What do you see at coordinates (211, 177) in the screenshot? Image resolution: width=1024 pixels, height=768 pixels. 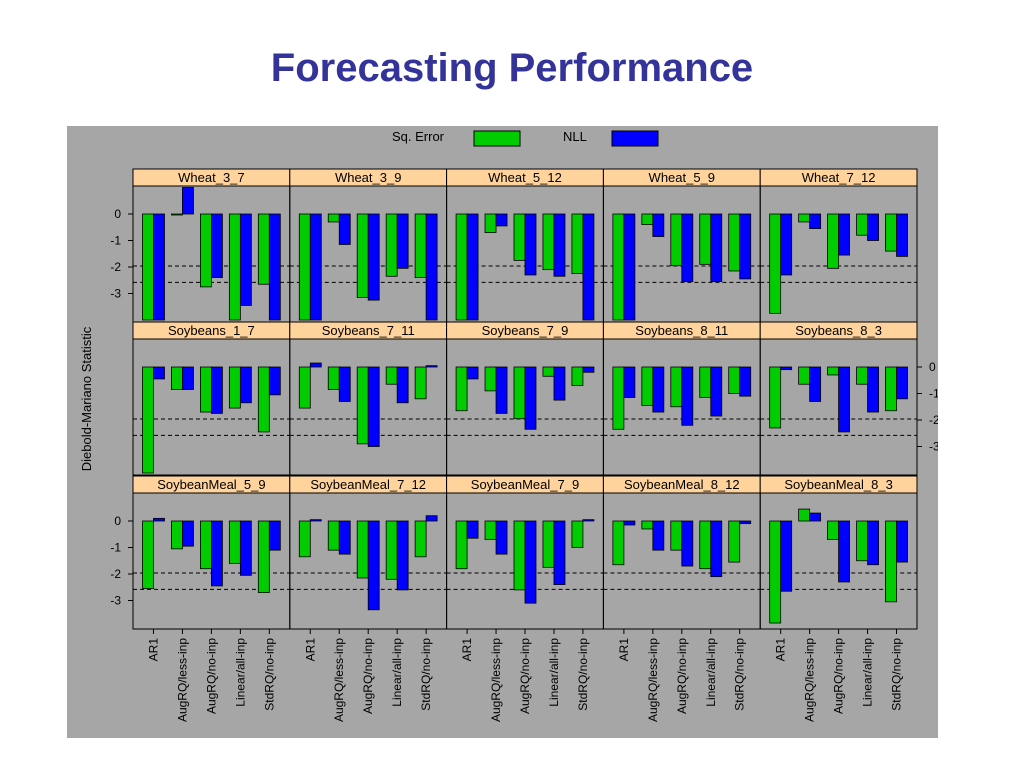 I see `panel-title: Wheat_3_7` at bounding box center [211, 177].